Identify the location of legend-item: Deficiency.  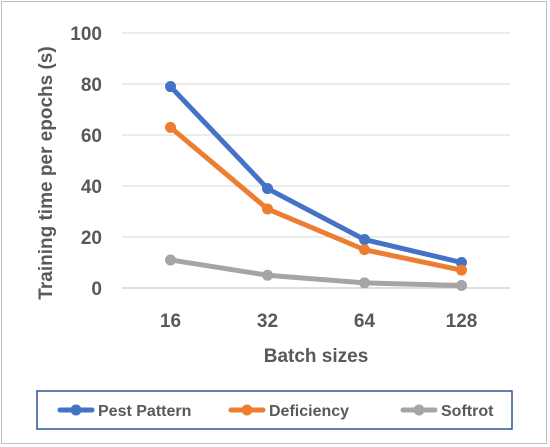
(288, 411).